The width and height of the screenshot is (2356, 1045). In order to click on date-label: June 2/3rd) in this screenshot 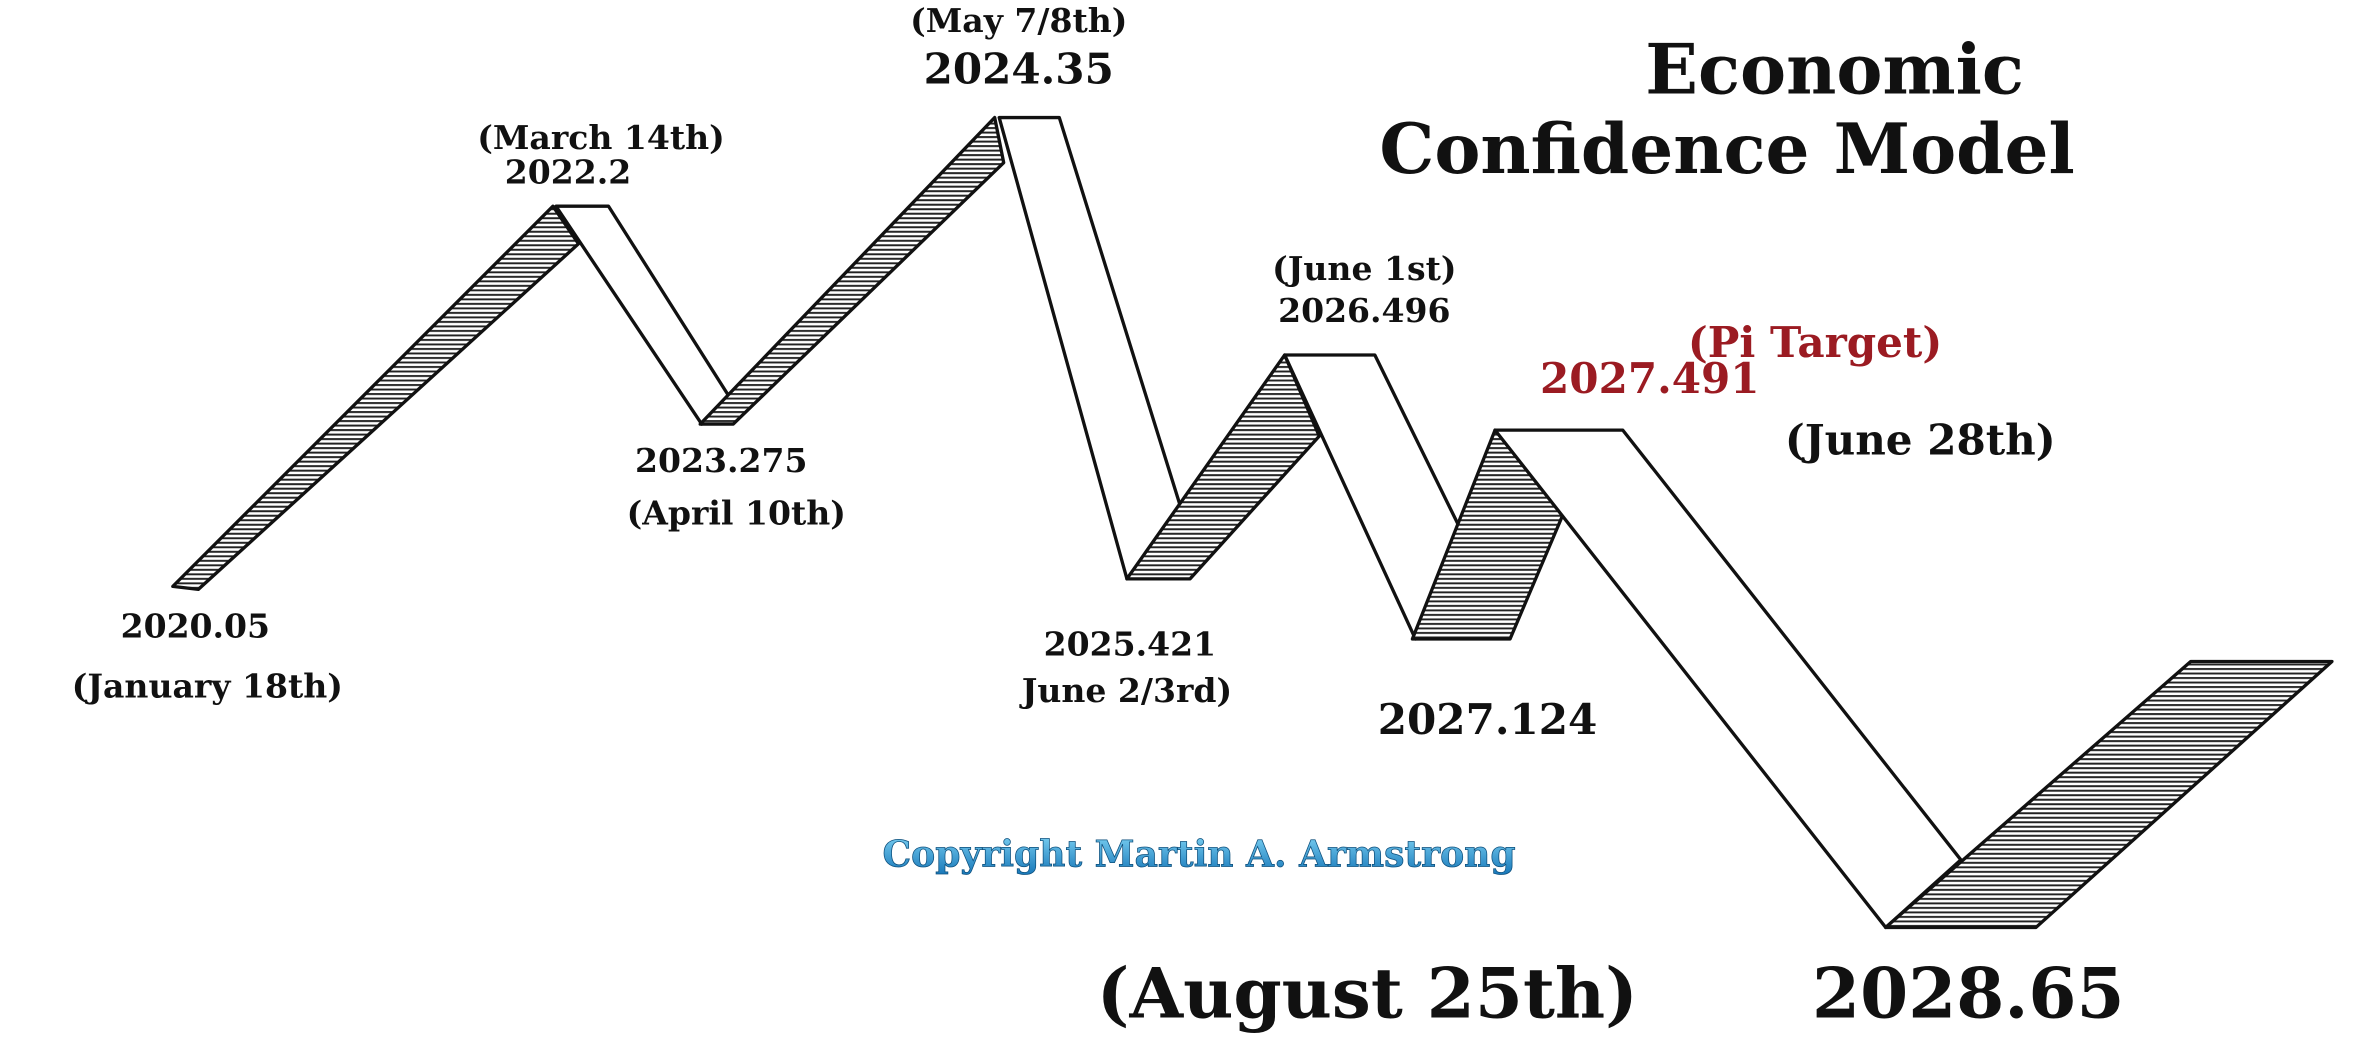, I will do `click(1125, 690)`.